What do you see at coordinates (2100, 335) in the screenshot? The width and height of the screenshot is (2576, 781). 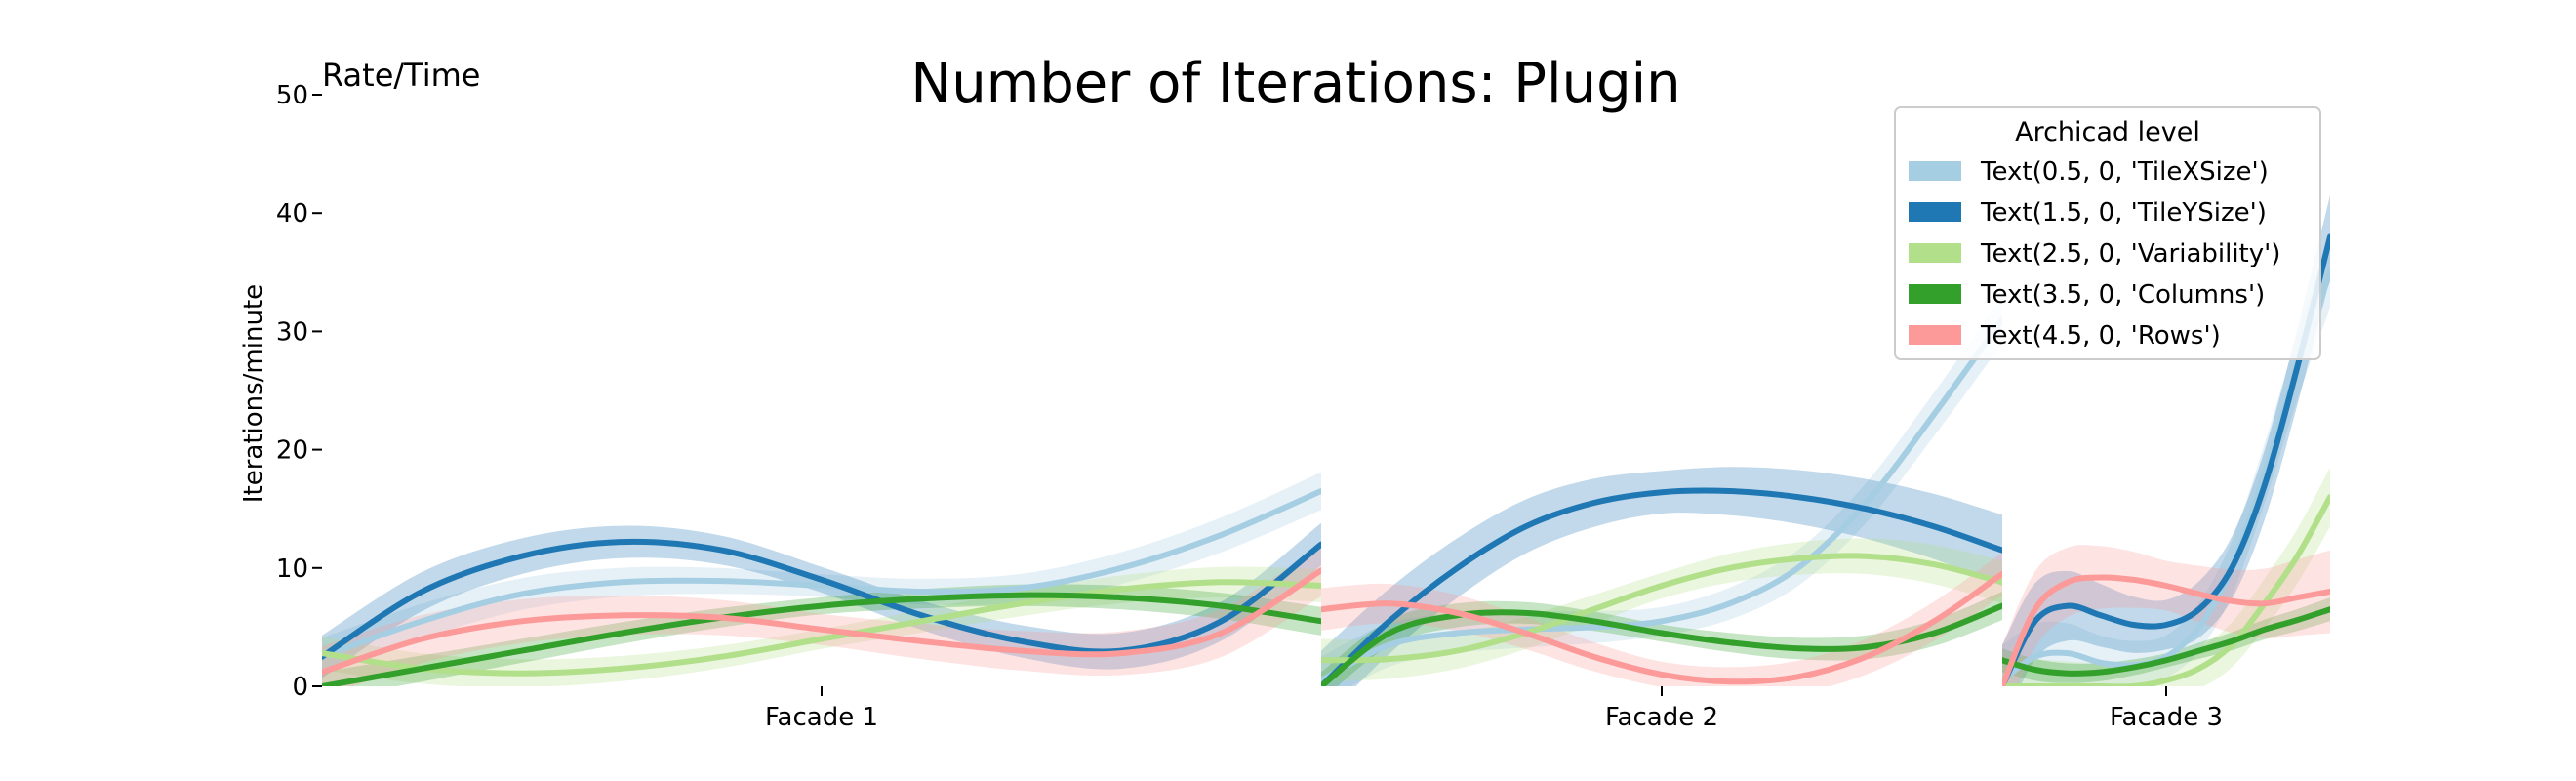 I see `legend-entry-label: Text(4.5, 0, 'Rows')` at bounding box center [2100, 335].